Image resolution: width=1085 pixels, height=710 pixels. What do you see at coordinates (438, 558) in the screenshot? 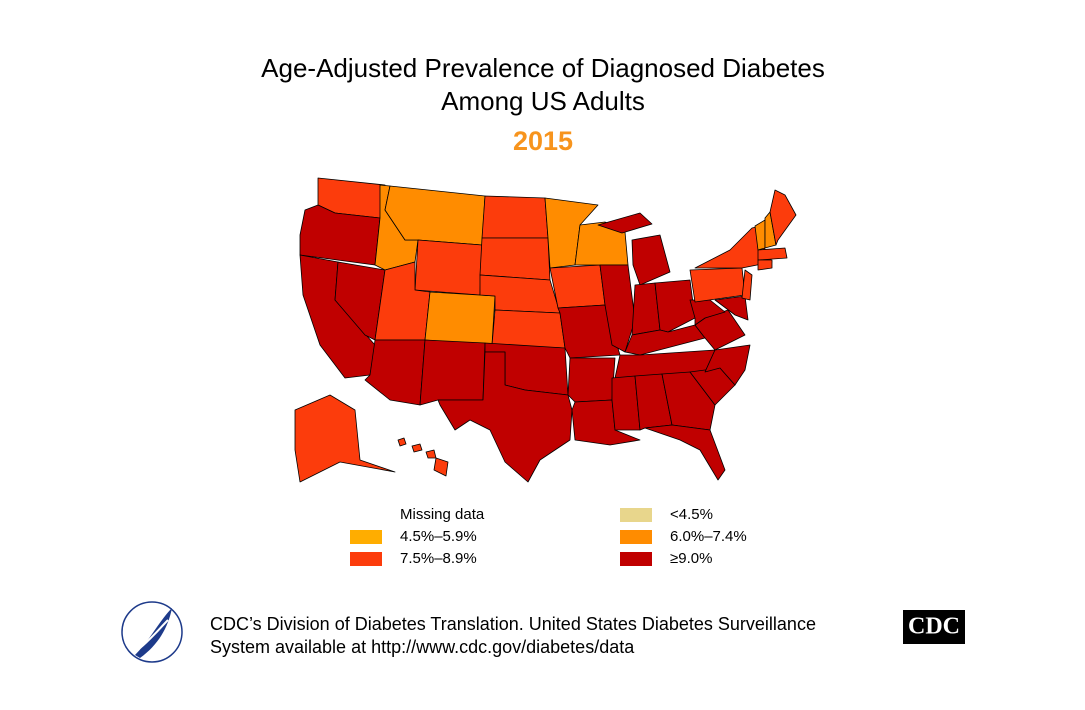
I see `legend-label: 7.5%–8.9%` at bounding box center [438, 558].